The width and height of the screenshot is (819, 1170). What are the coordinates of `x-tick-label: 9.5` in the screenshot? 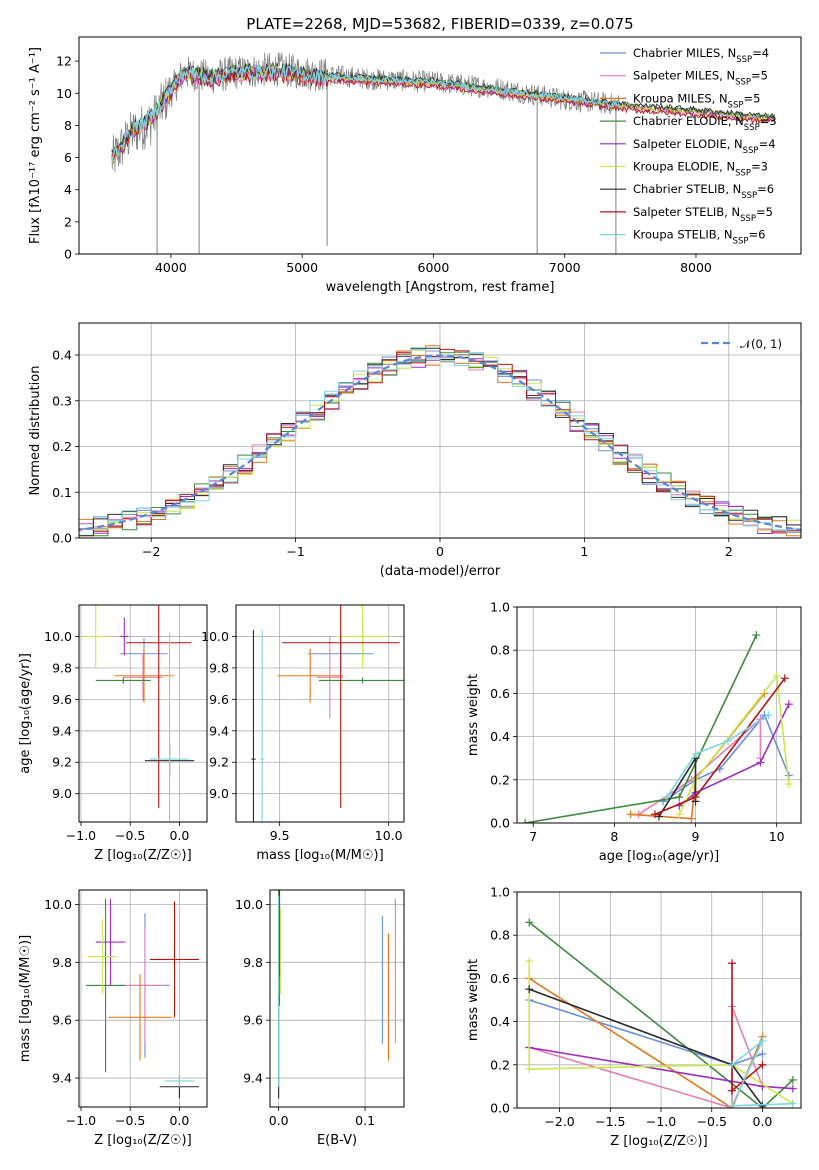 It's located at (280, 835).